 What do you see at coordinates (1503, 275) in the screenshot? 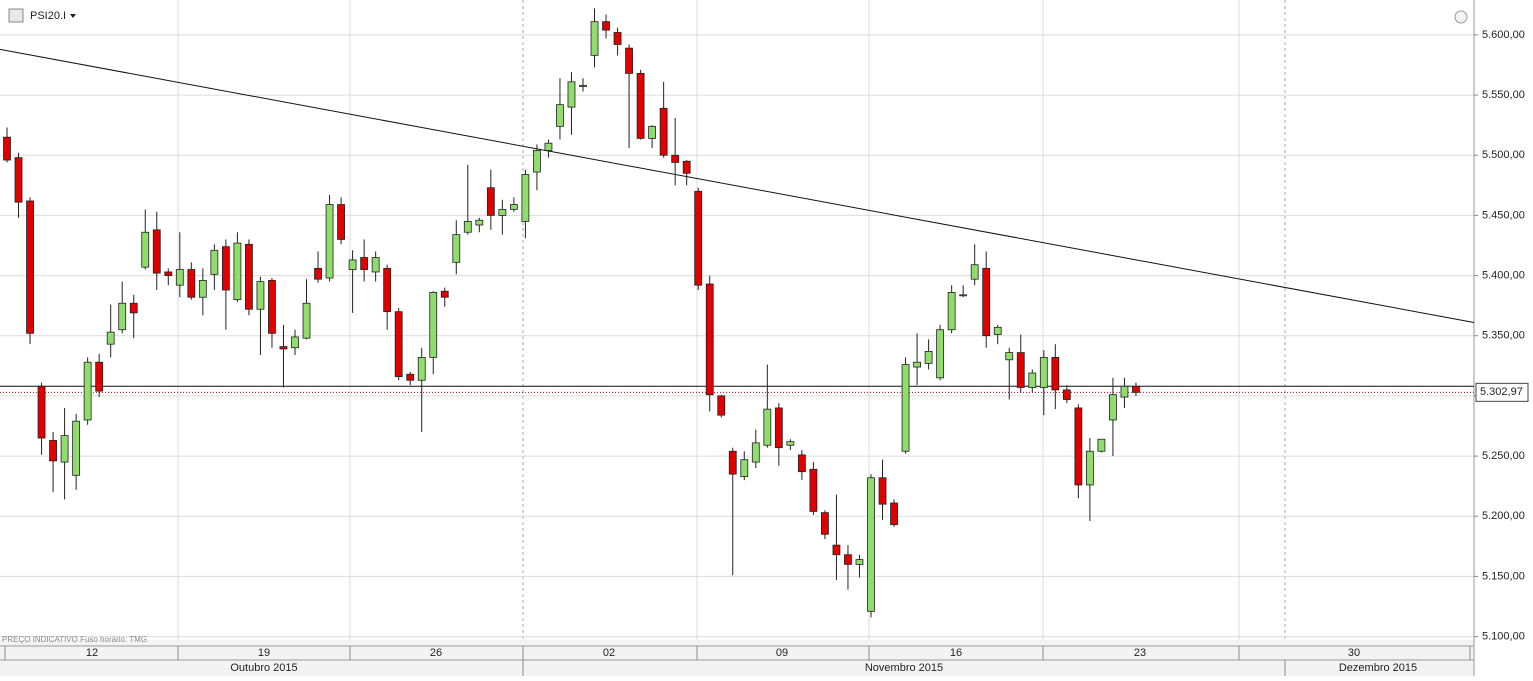
I see `y-tick-label: 5.400,00` at bounding box center [1503, 275].